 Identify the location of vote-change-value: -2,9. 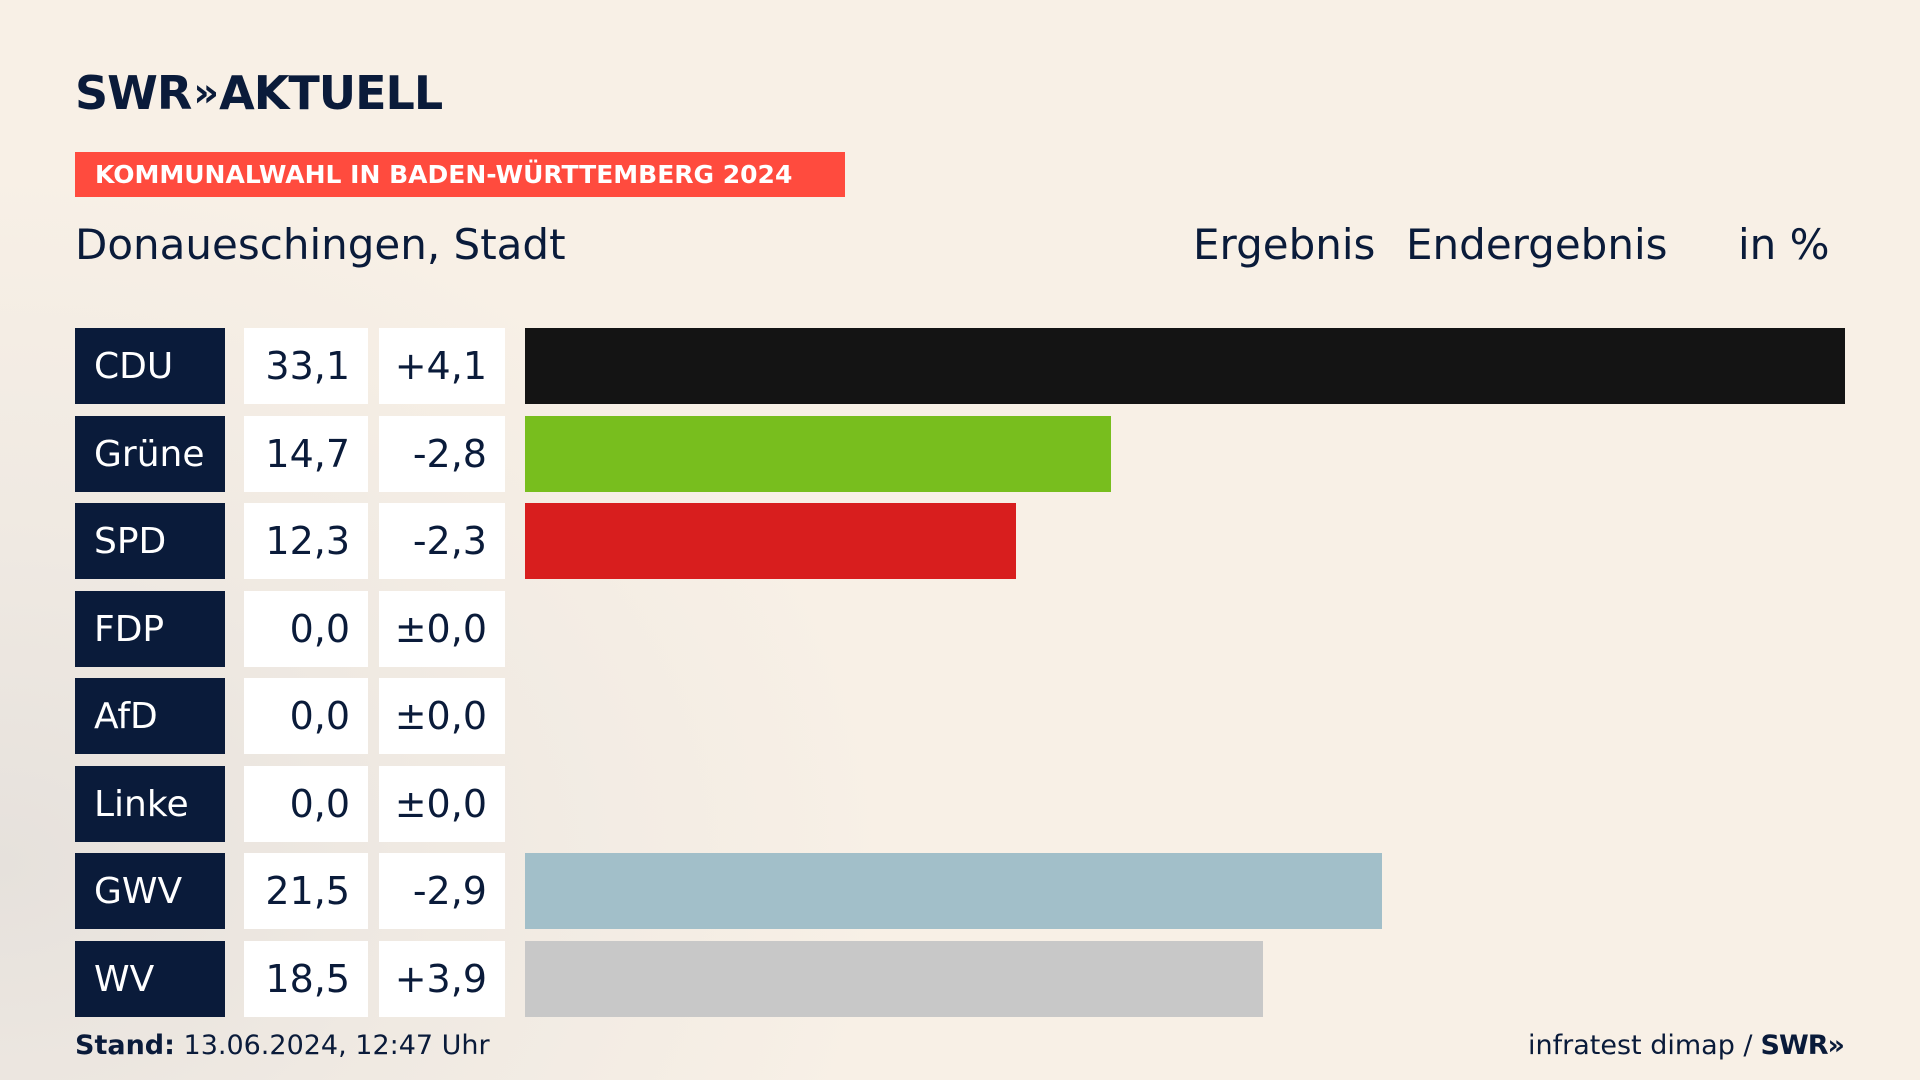
(442, 891).